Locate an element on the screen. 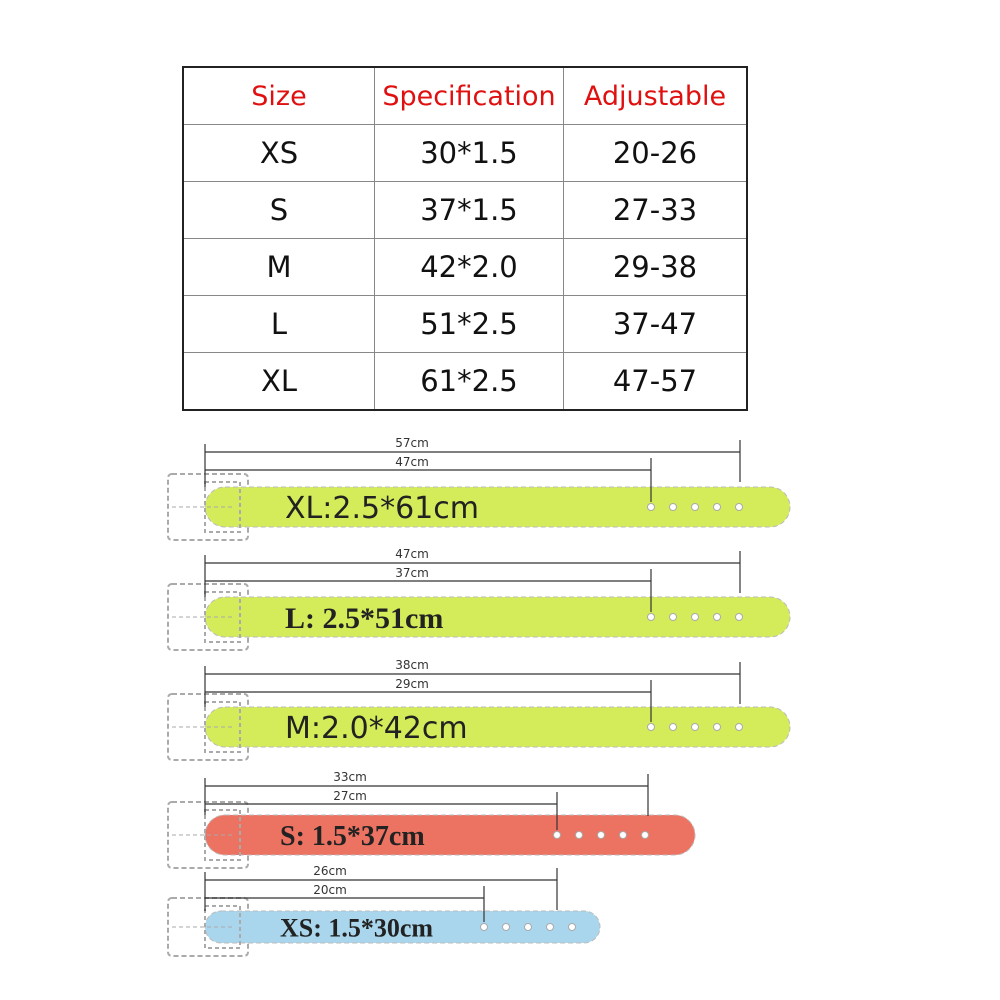  outer-label: 26cm is located at coordinates (330, 871).